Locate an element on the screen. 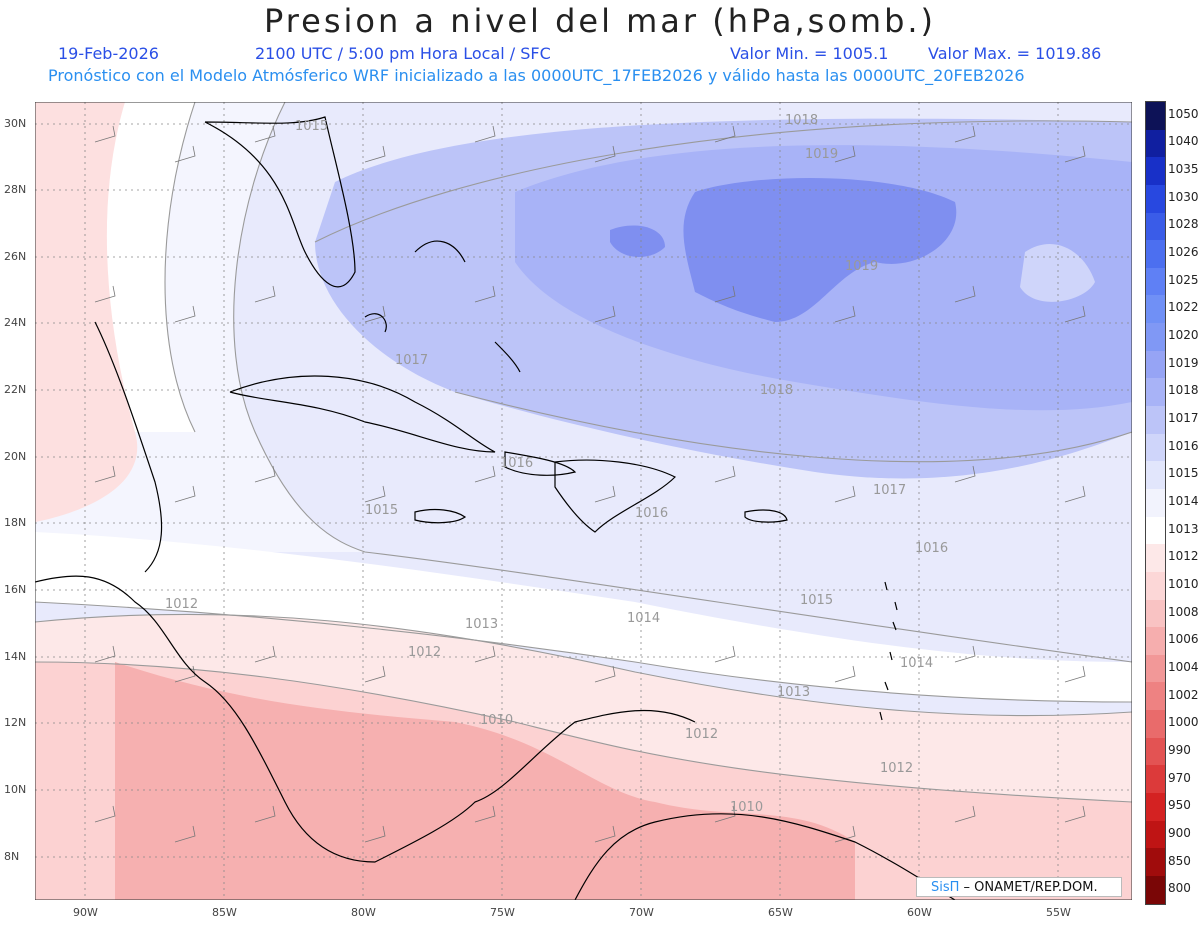  lon-label: 75W is located at coordinates (502, 912).